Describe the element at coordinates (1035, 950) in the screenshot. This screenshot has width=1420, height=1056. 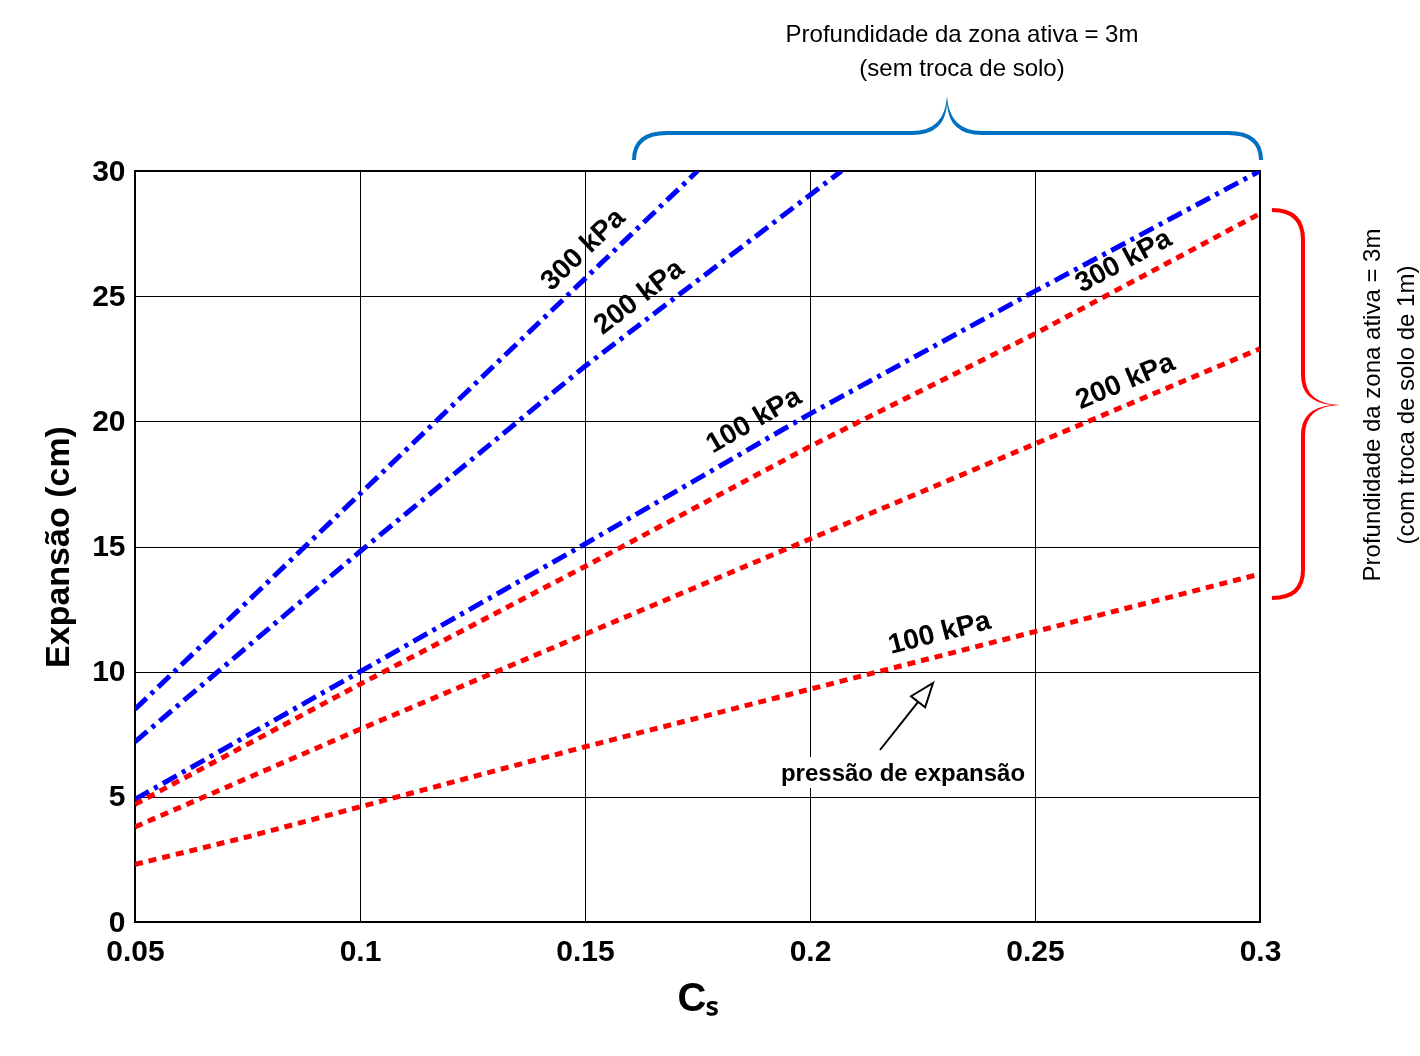
I see `x-tick-label: 0.25` at that location.